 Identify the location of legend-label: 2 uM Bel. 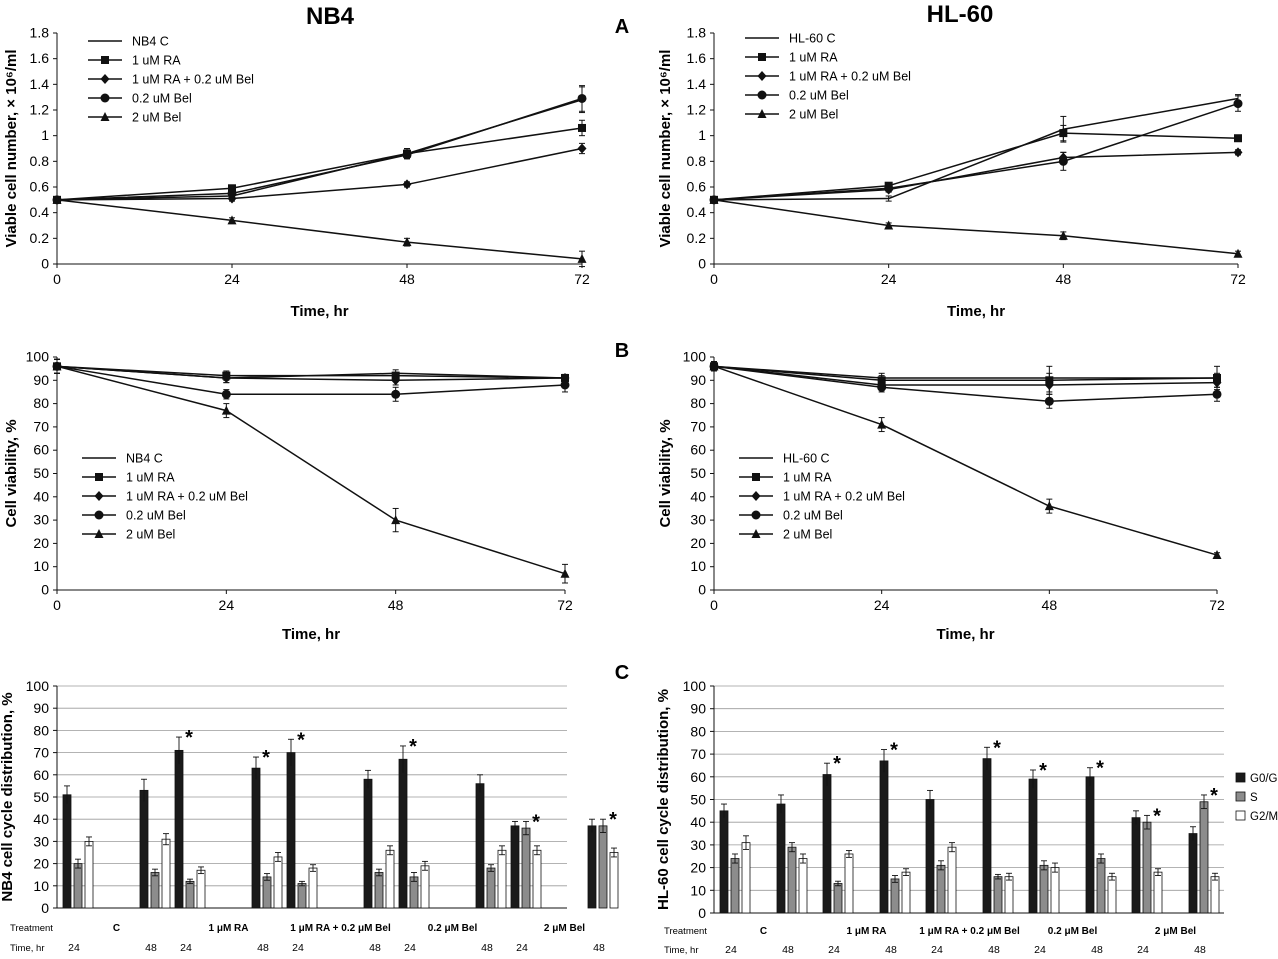
(807, 535).